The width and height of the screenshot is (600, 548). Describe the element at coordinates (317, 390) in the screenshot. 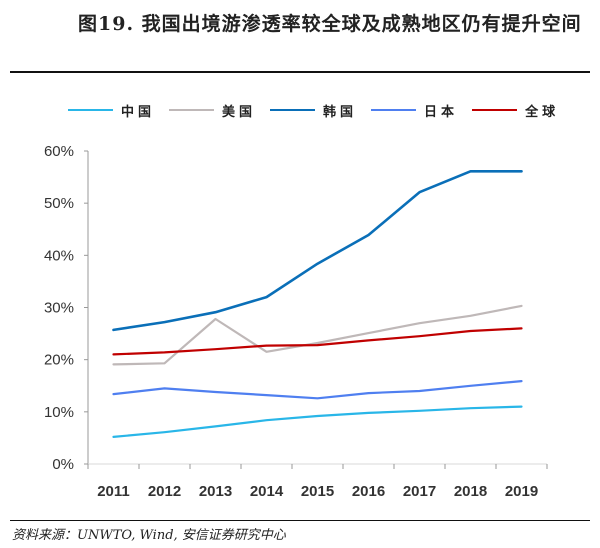

I see `series-line-日本` at that location.